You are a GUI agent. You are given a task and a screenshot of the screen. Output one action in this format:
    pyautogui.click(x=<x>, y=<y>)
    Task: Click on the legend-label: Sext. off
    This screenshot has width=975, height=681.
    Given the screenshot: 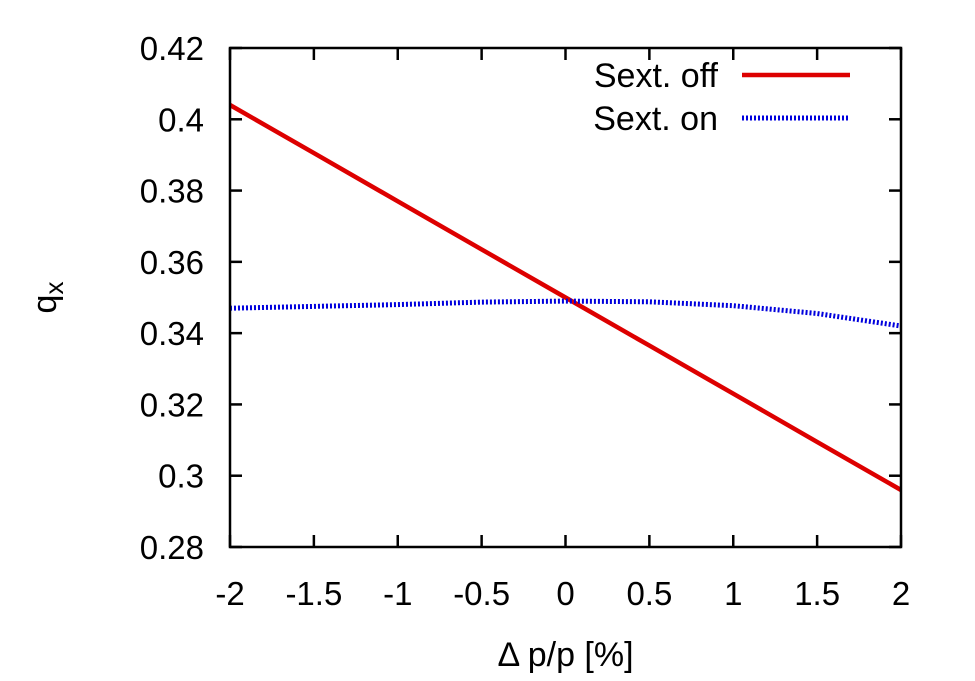 What is the action you would take?
    pyautogui.click(x=656, y=76)
    